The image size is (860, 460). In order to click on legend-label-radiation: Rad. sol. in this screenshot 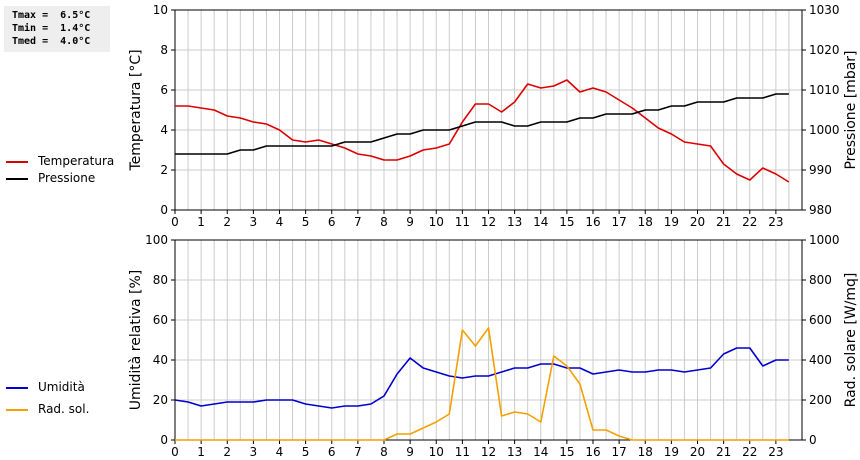, I will do `click(64, 409)`.